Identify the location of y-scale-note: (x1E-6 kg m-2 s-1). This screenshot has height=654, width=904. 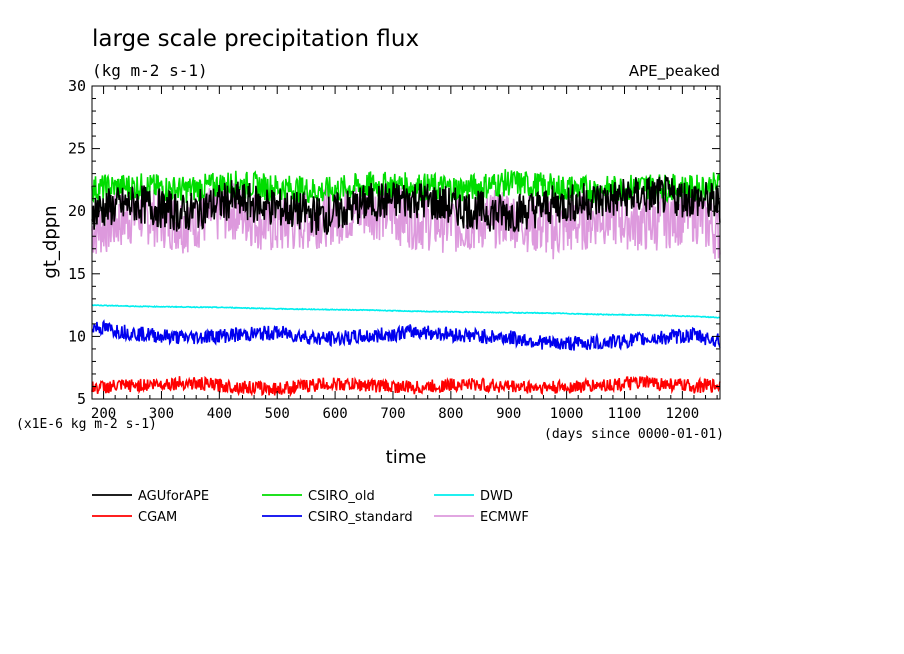
(86, 424).